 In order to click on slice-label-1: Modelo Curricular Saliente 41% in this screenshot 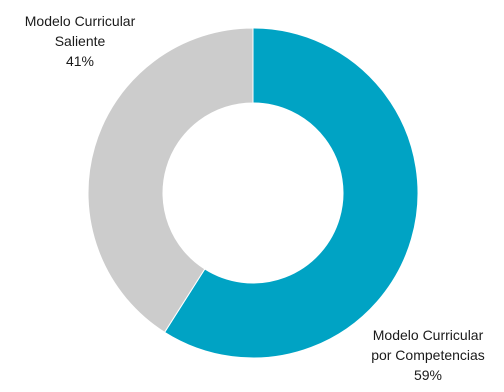, I will do `click(80, 41)`.